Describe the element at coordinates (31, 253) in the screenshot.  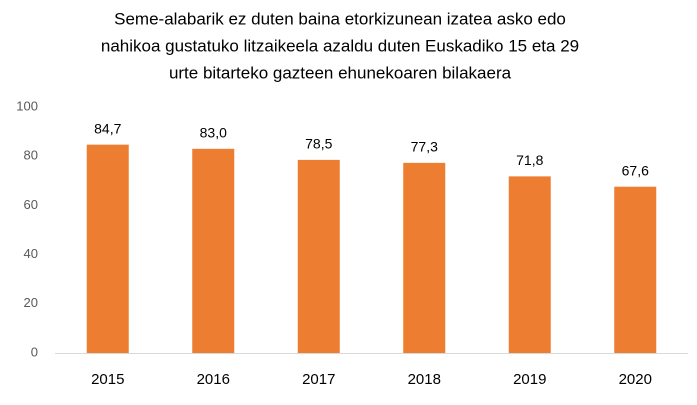
I see `y-tick-label: 40` at that location.